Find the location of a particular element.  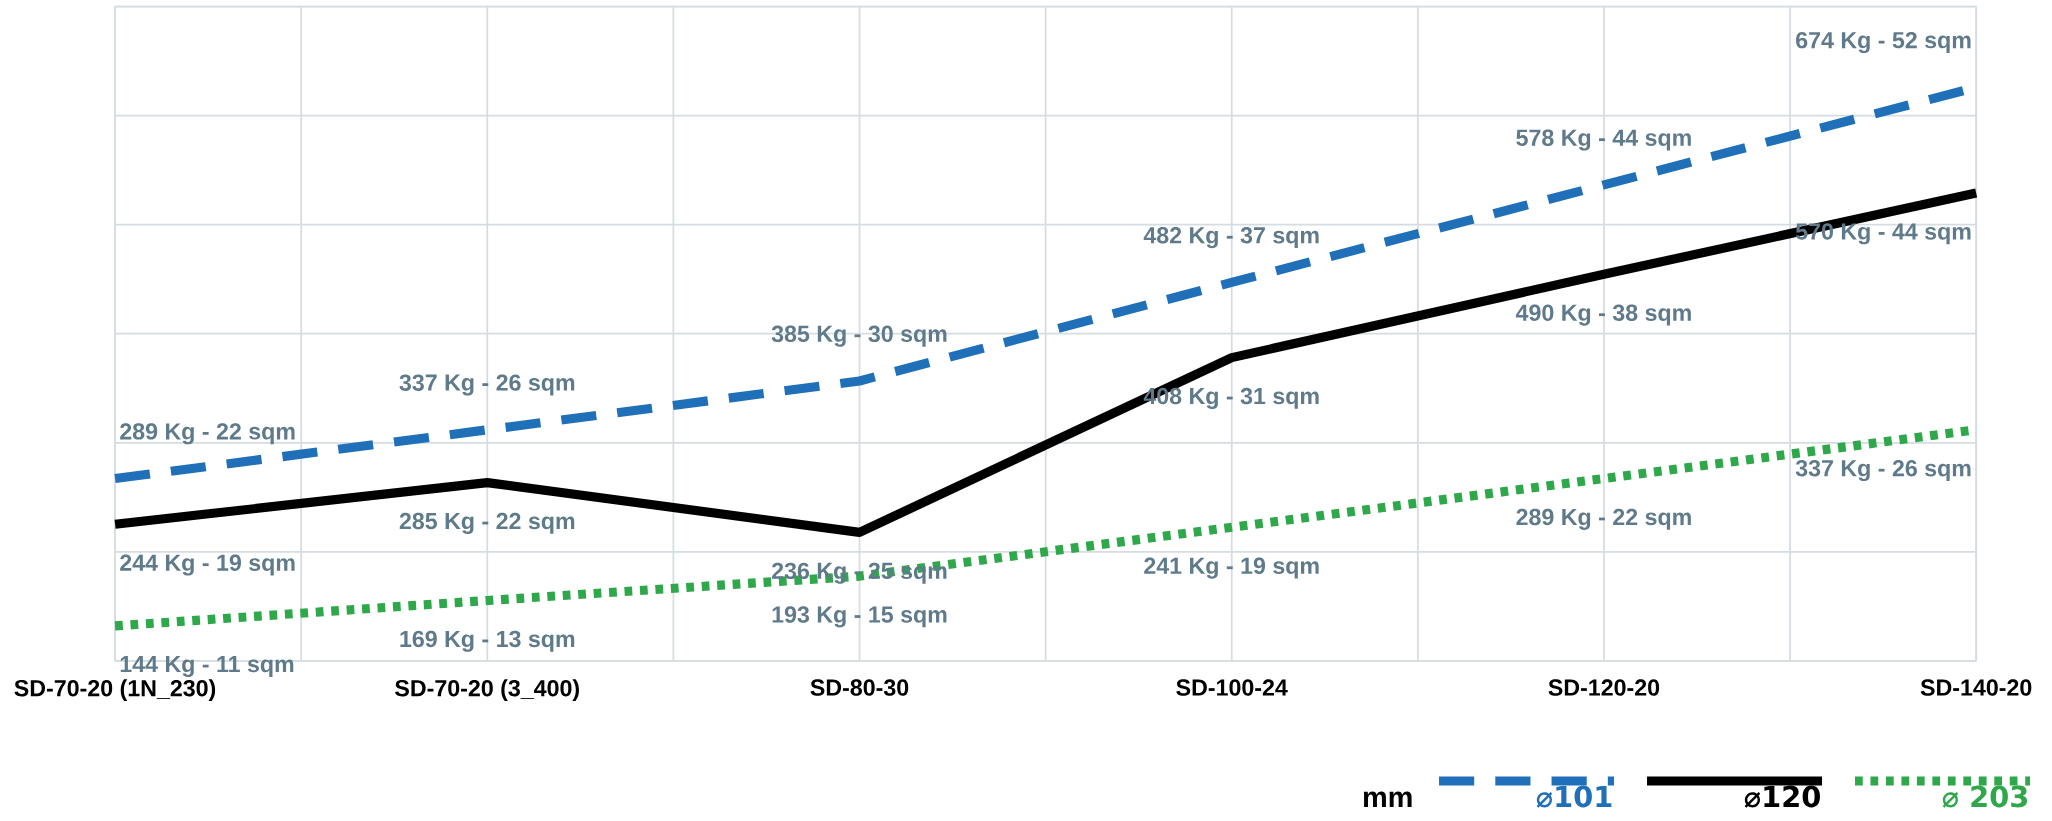

data-label: 244 Kg - 19 sqm is located at coordinates (207, 565).